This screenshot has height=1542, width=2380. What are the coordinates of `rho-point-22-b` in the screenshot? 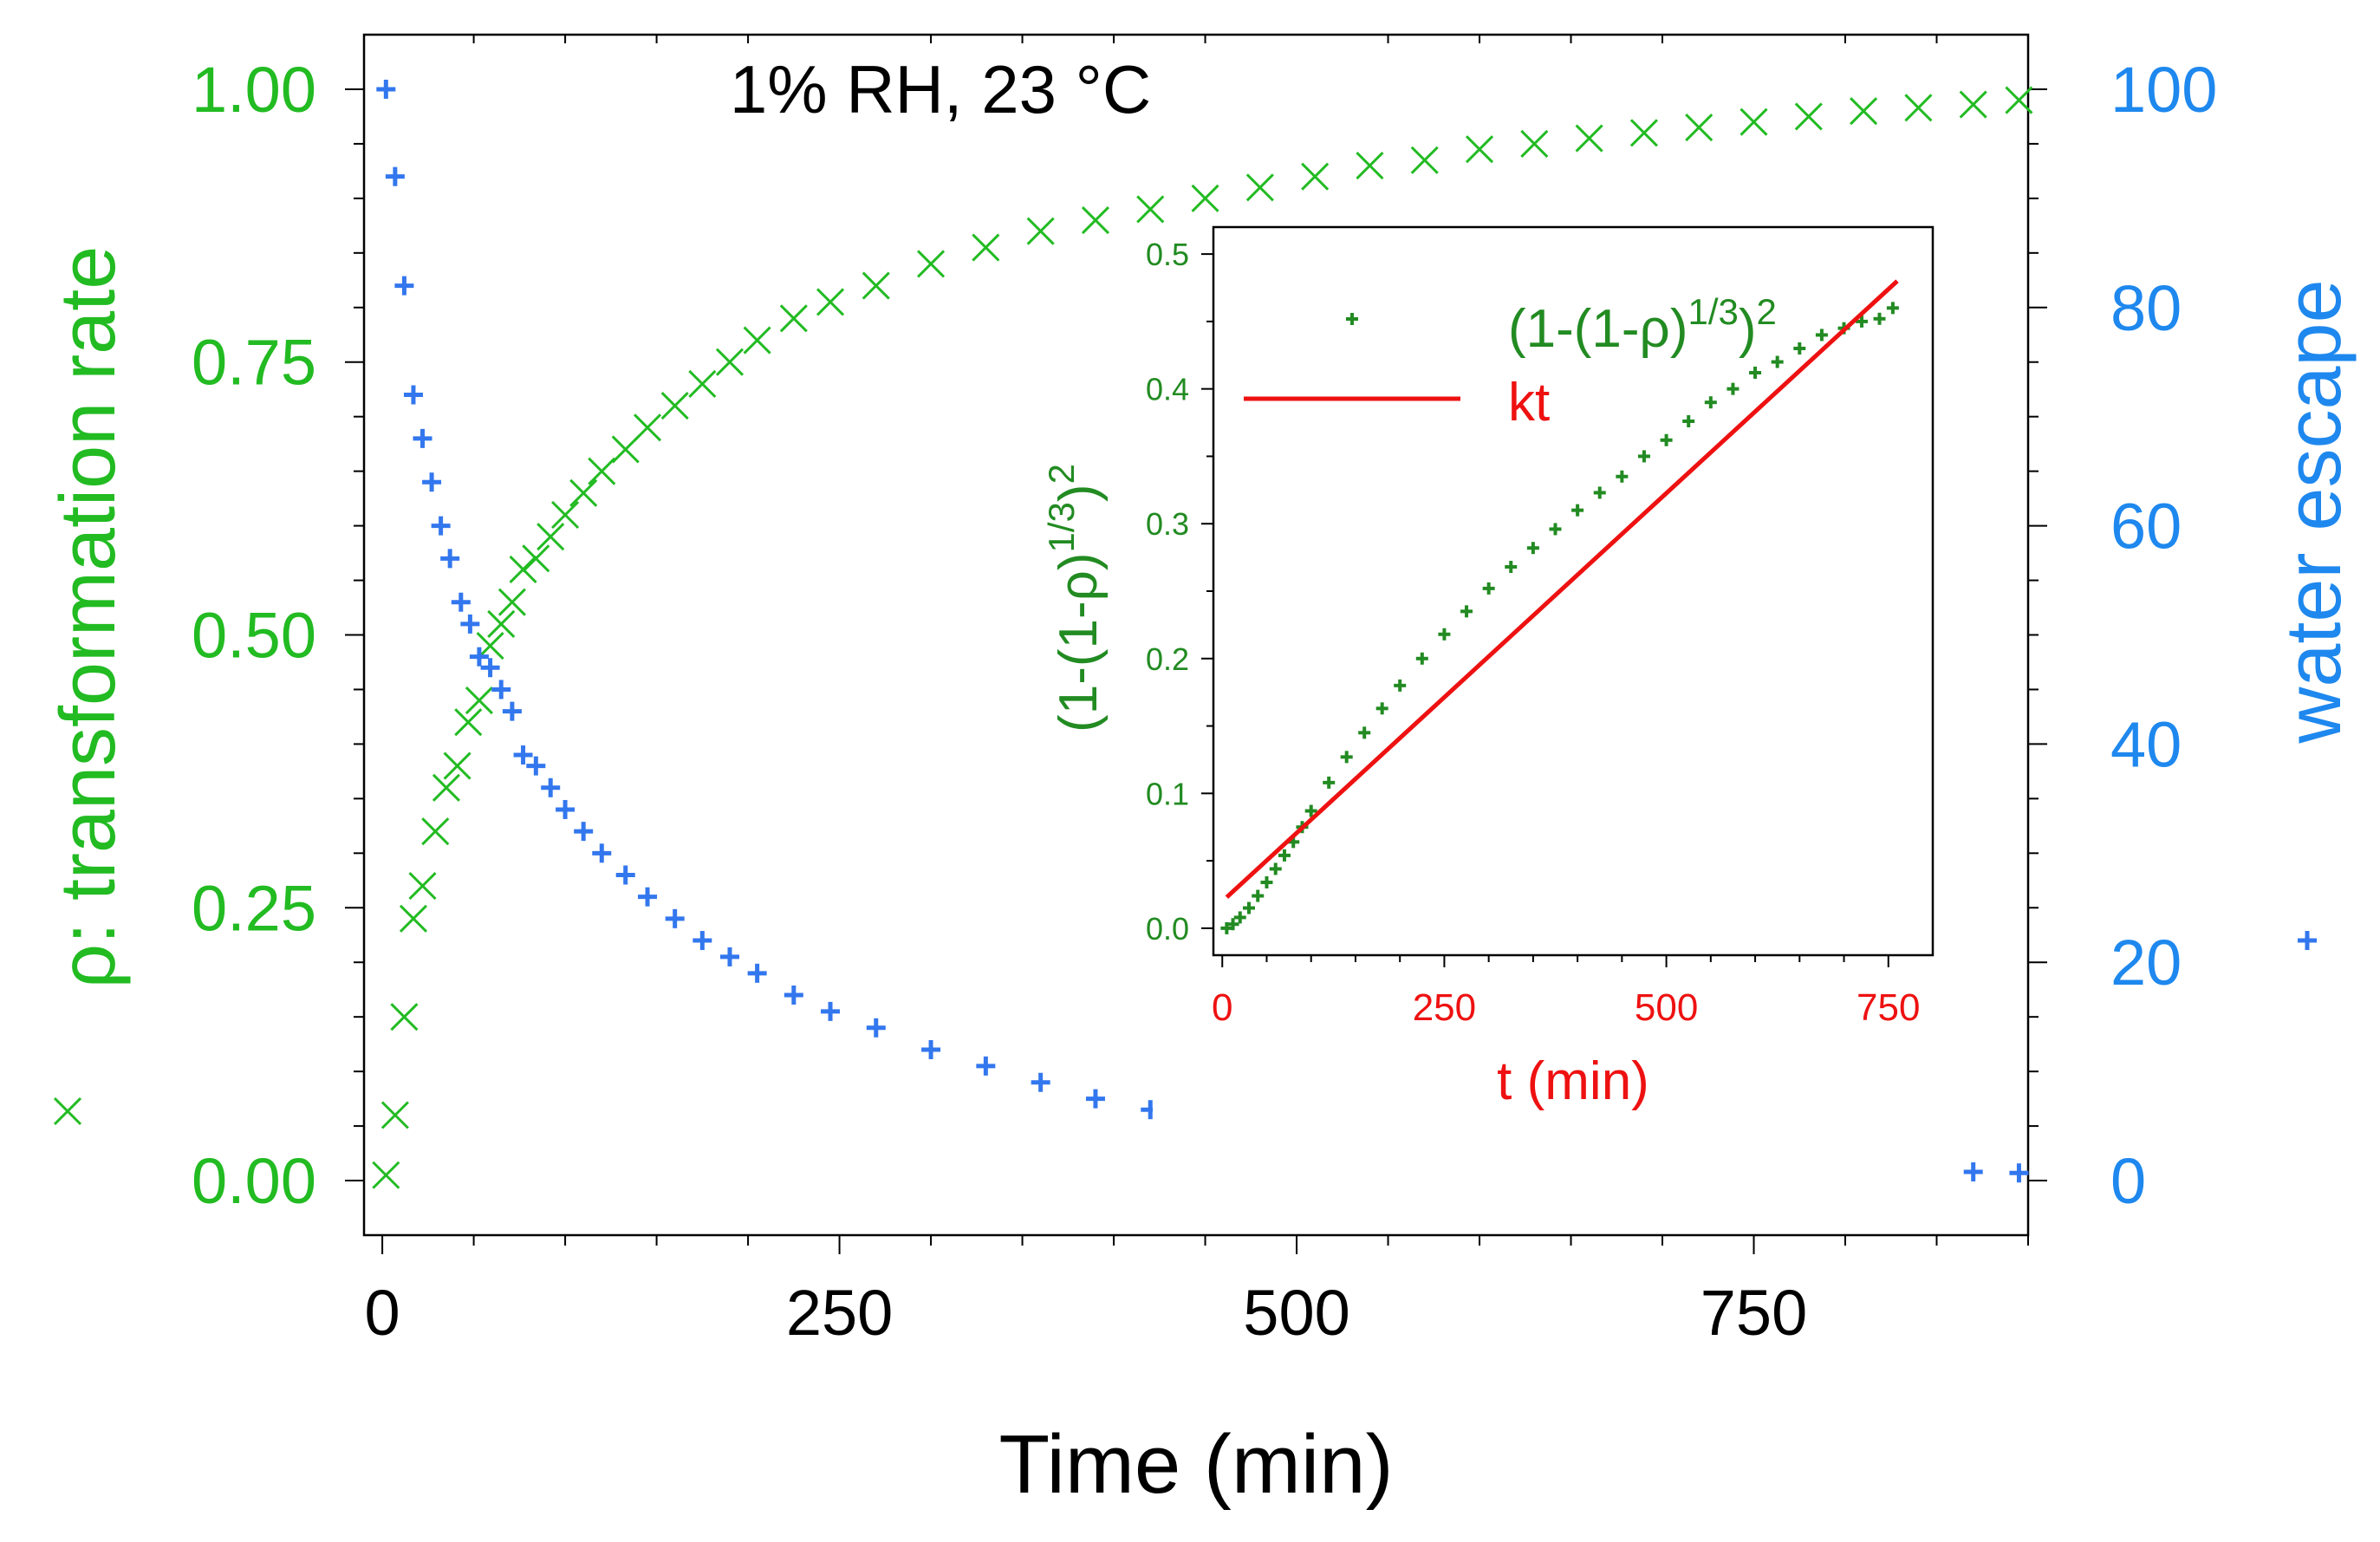 It's located at (702, 383).